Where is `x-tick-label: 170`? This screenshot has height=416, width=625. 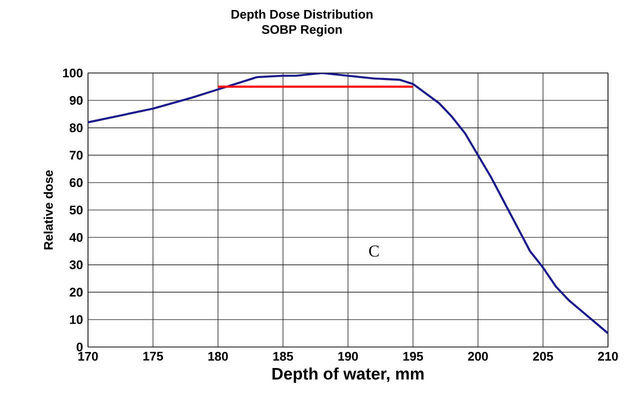 x-tick-label: 170 is located at coordinates (88, 356).